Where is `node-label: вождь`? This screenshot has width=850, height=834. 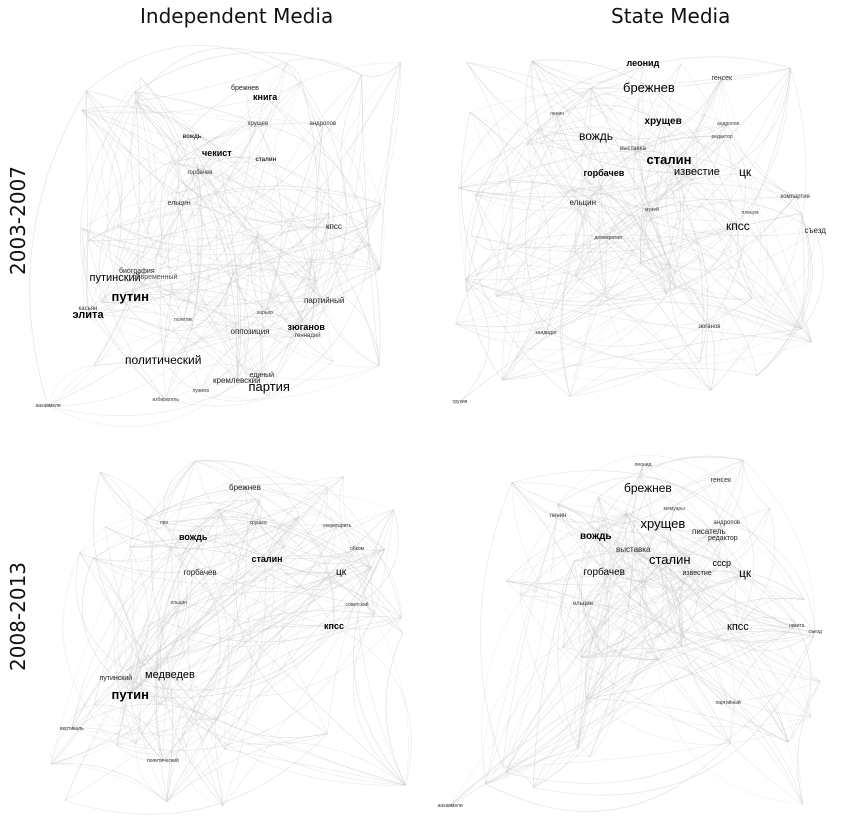 node-label: вождь is located at coordinates (596, 536).